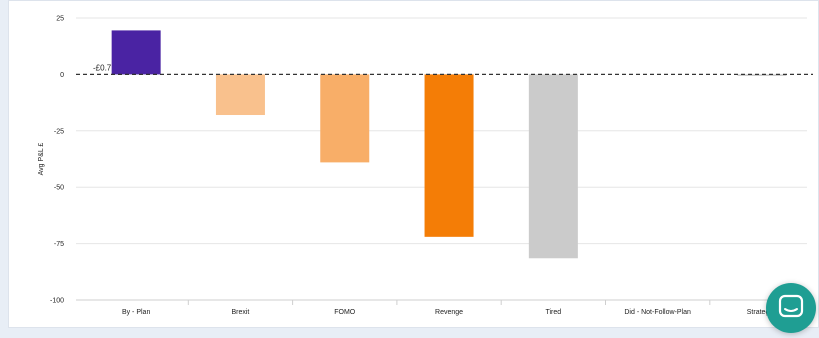 The width and height of the screenshot is (819, 338). I want to click on x-tick-label: Revenge, so click(449, 312).